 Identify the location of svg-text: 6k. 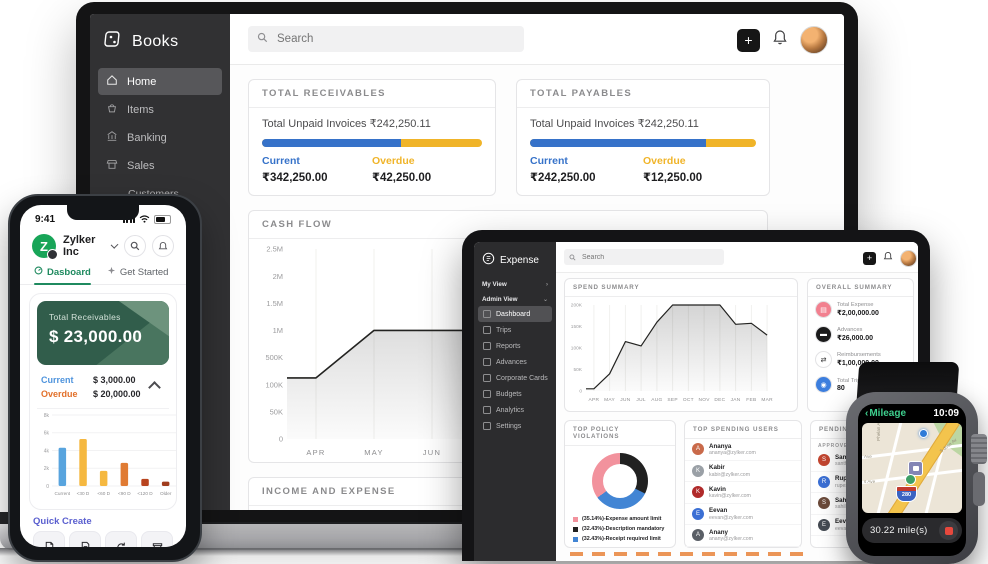
(47, 434).